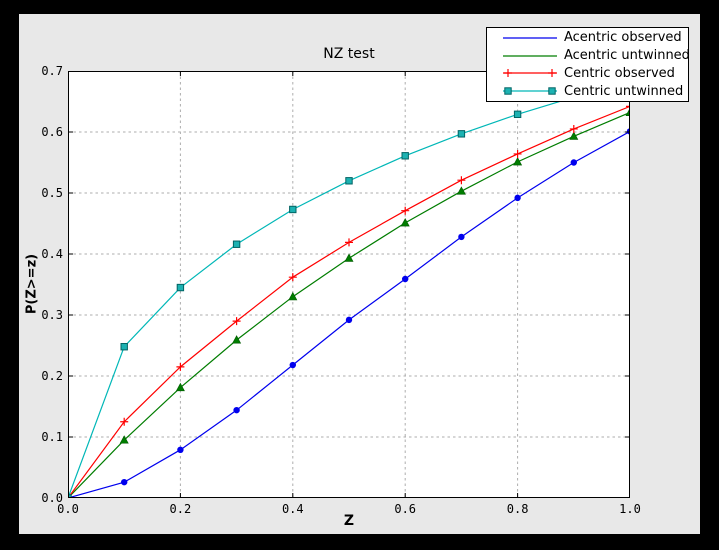 The width and height of the screenshot is (719, 550). What do you see at coordinates (52, 376) in the screenshot?
I see `y-tick-label: 0.2` at bounding box center [52, 376].